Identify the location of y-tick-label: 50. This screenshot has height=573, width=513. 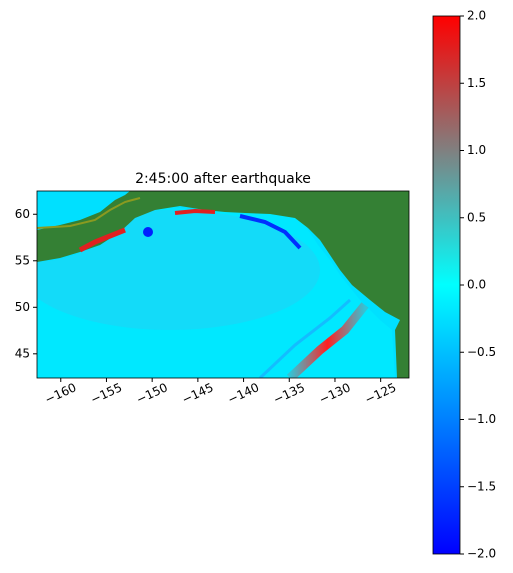
(22, 307).